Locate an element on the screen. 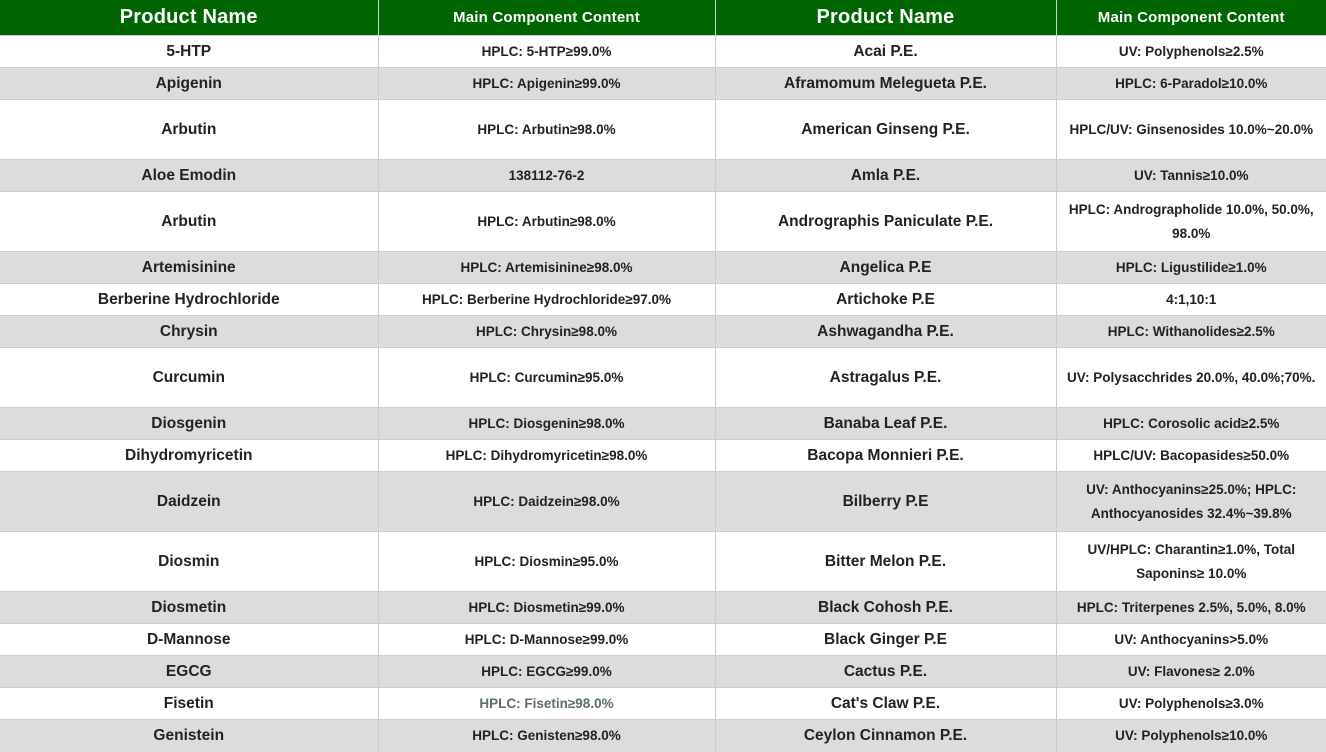  content-left-cell: HPLC: 5-HTP≥99.0% is located at coordinates (547, 51).